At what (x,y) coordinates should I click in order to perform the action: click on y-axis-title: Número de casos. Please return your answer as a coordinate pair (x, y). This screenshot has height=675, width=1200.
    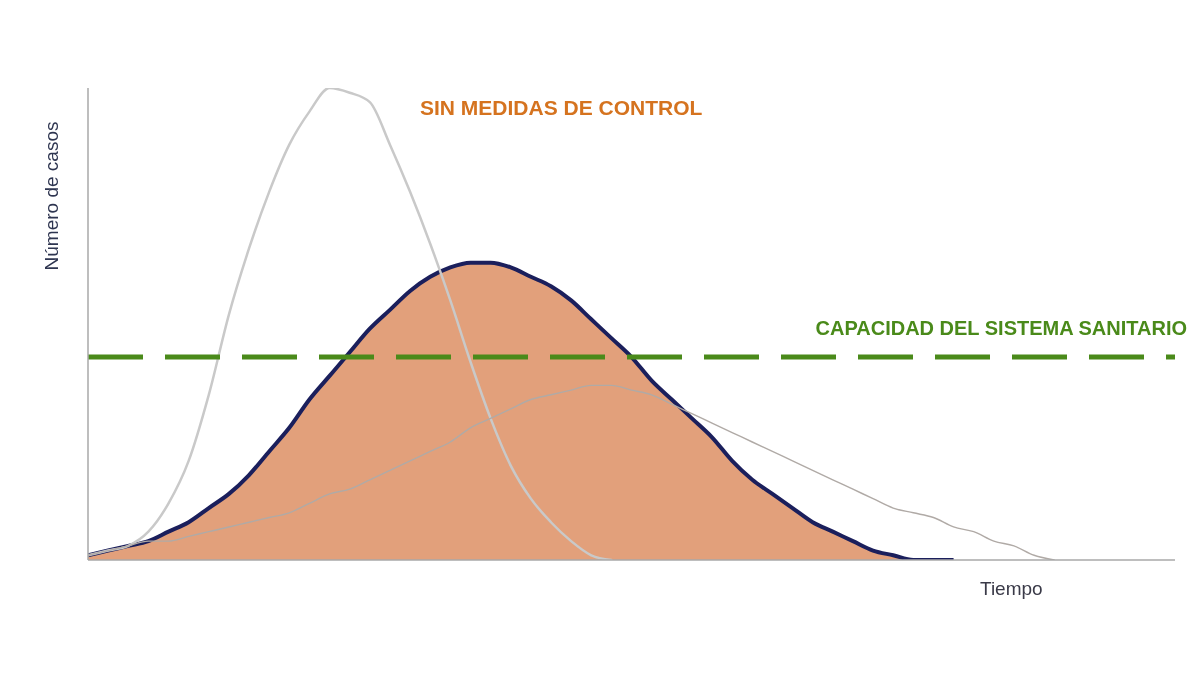
    Looking at the image, I should click on (52, 196).